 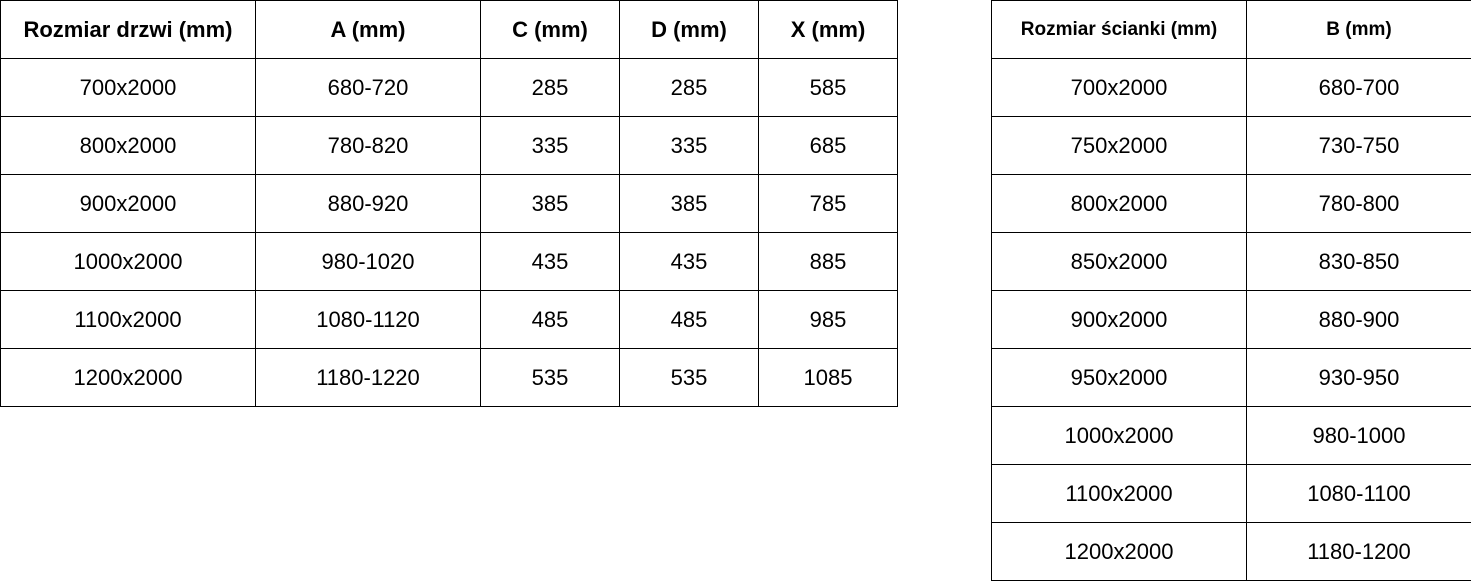 I want to click on table-row: 800x2000 780-800, so click(x=1231, y=203).